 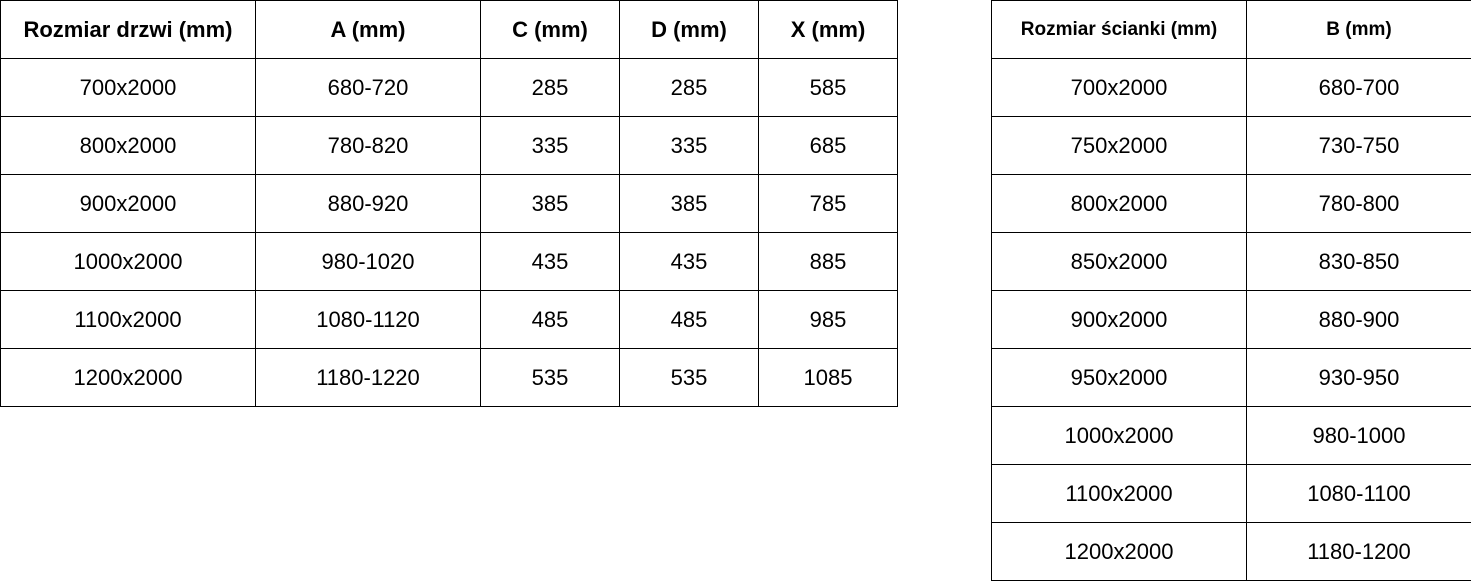 I want to click on table-row: 800x2000 780-800, so click(x=1231, y=203).